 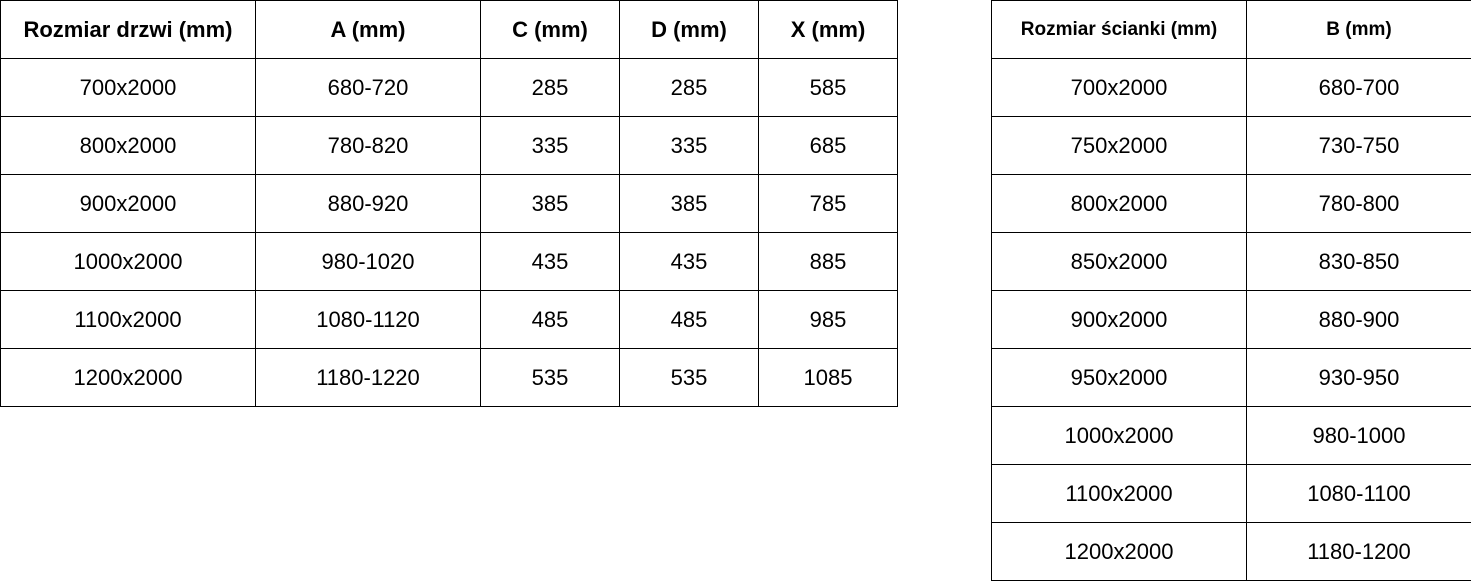 I want to click on table-row: 800x2000 780-800, so click(x=1231, y=203).